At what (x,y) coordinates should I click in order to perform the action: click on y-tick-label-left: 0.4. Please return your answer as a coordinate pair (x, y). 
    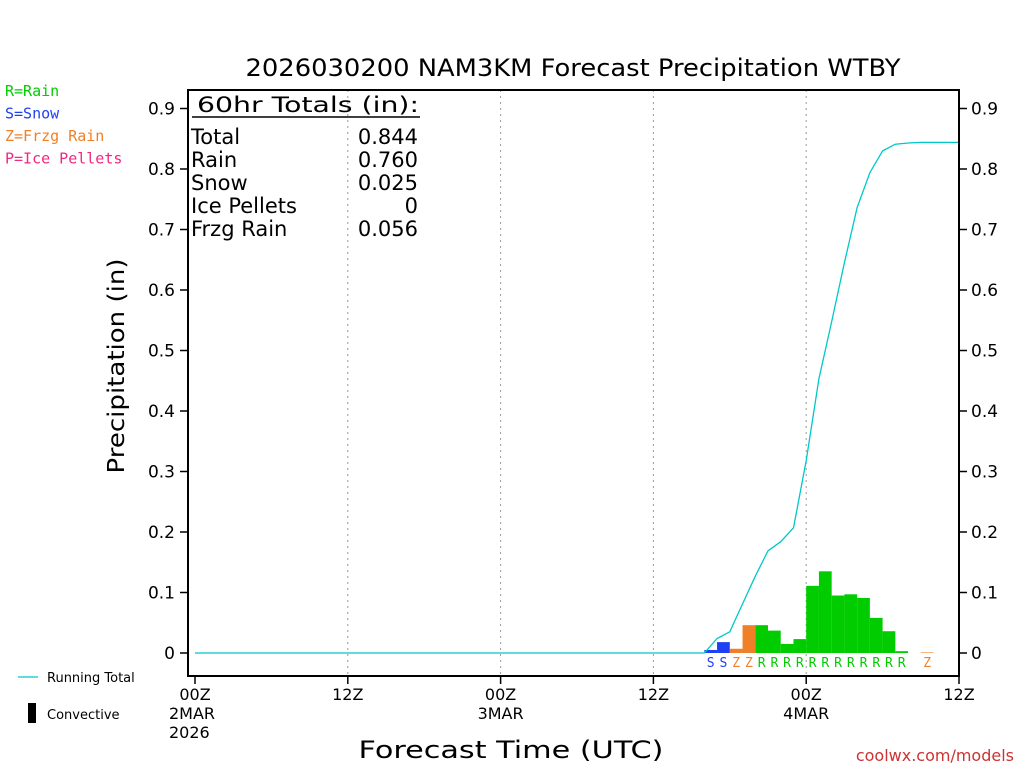
    Looking at the image, I should click on (161, 412).